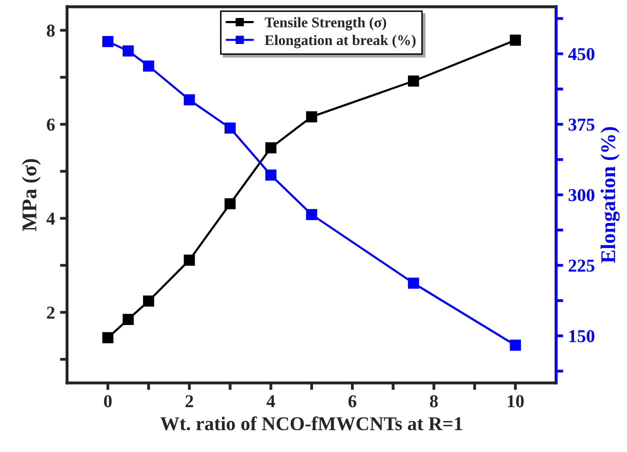  What do you see at coordinates (190, 401) in the screenshot?
I see `x-tick-label: 2` at bounding box center [190, 401].